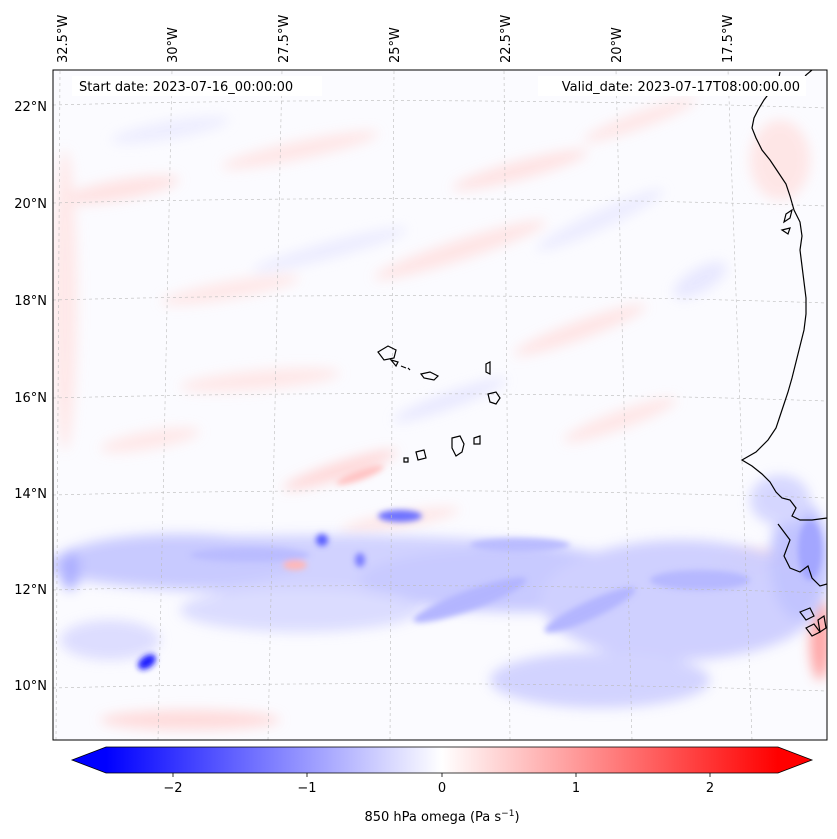 The image size is (837, 839). I want to click on start-date-box, so click(197, 86).